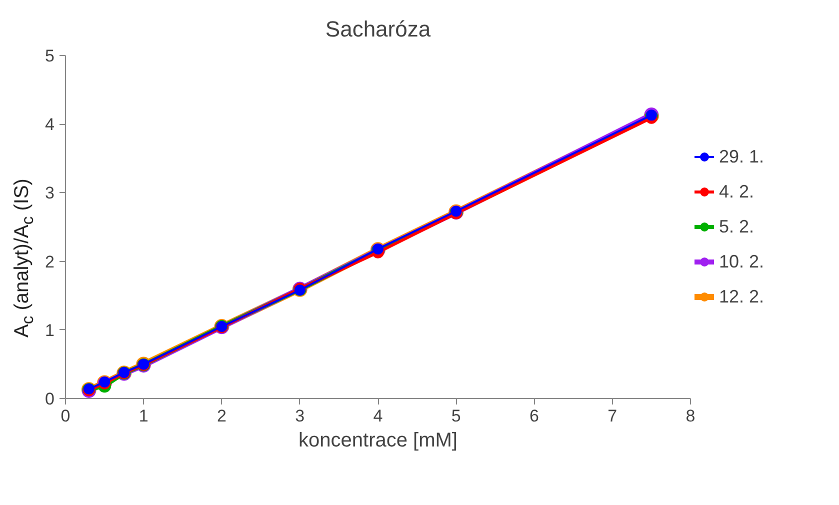  I want to click on x-tick-label: 3, so click(300, 416).